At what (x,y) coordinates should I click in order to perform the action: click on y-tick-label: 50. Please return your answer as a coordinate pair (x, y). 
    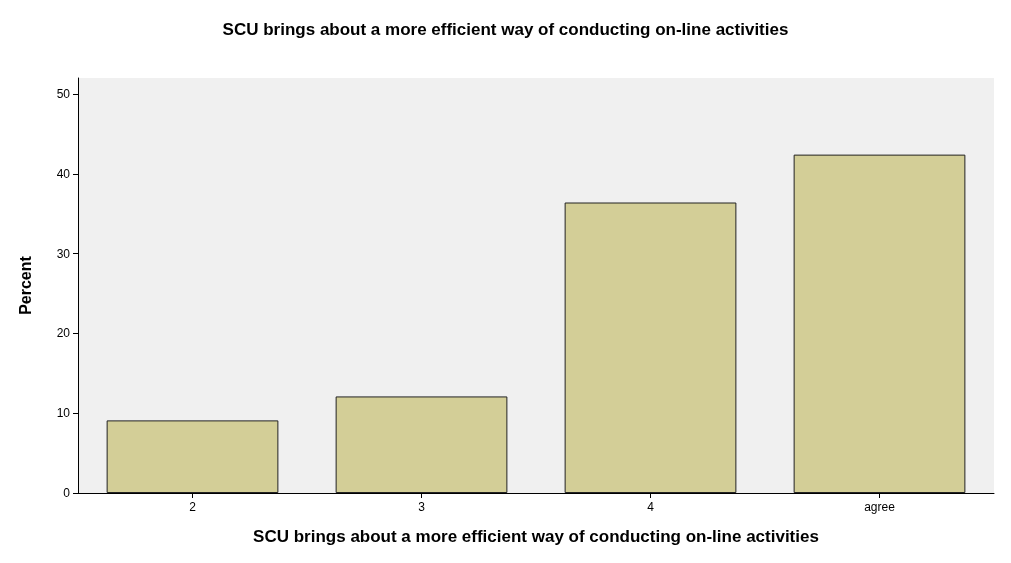
    Looking at the image, I should click on (63, 93).